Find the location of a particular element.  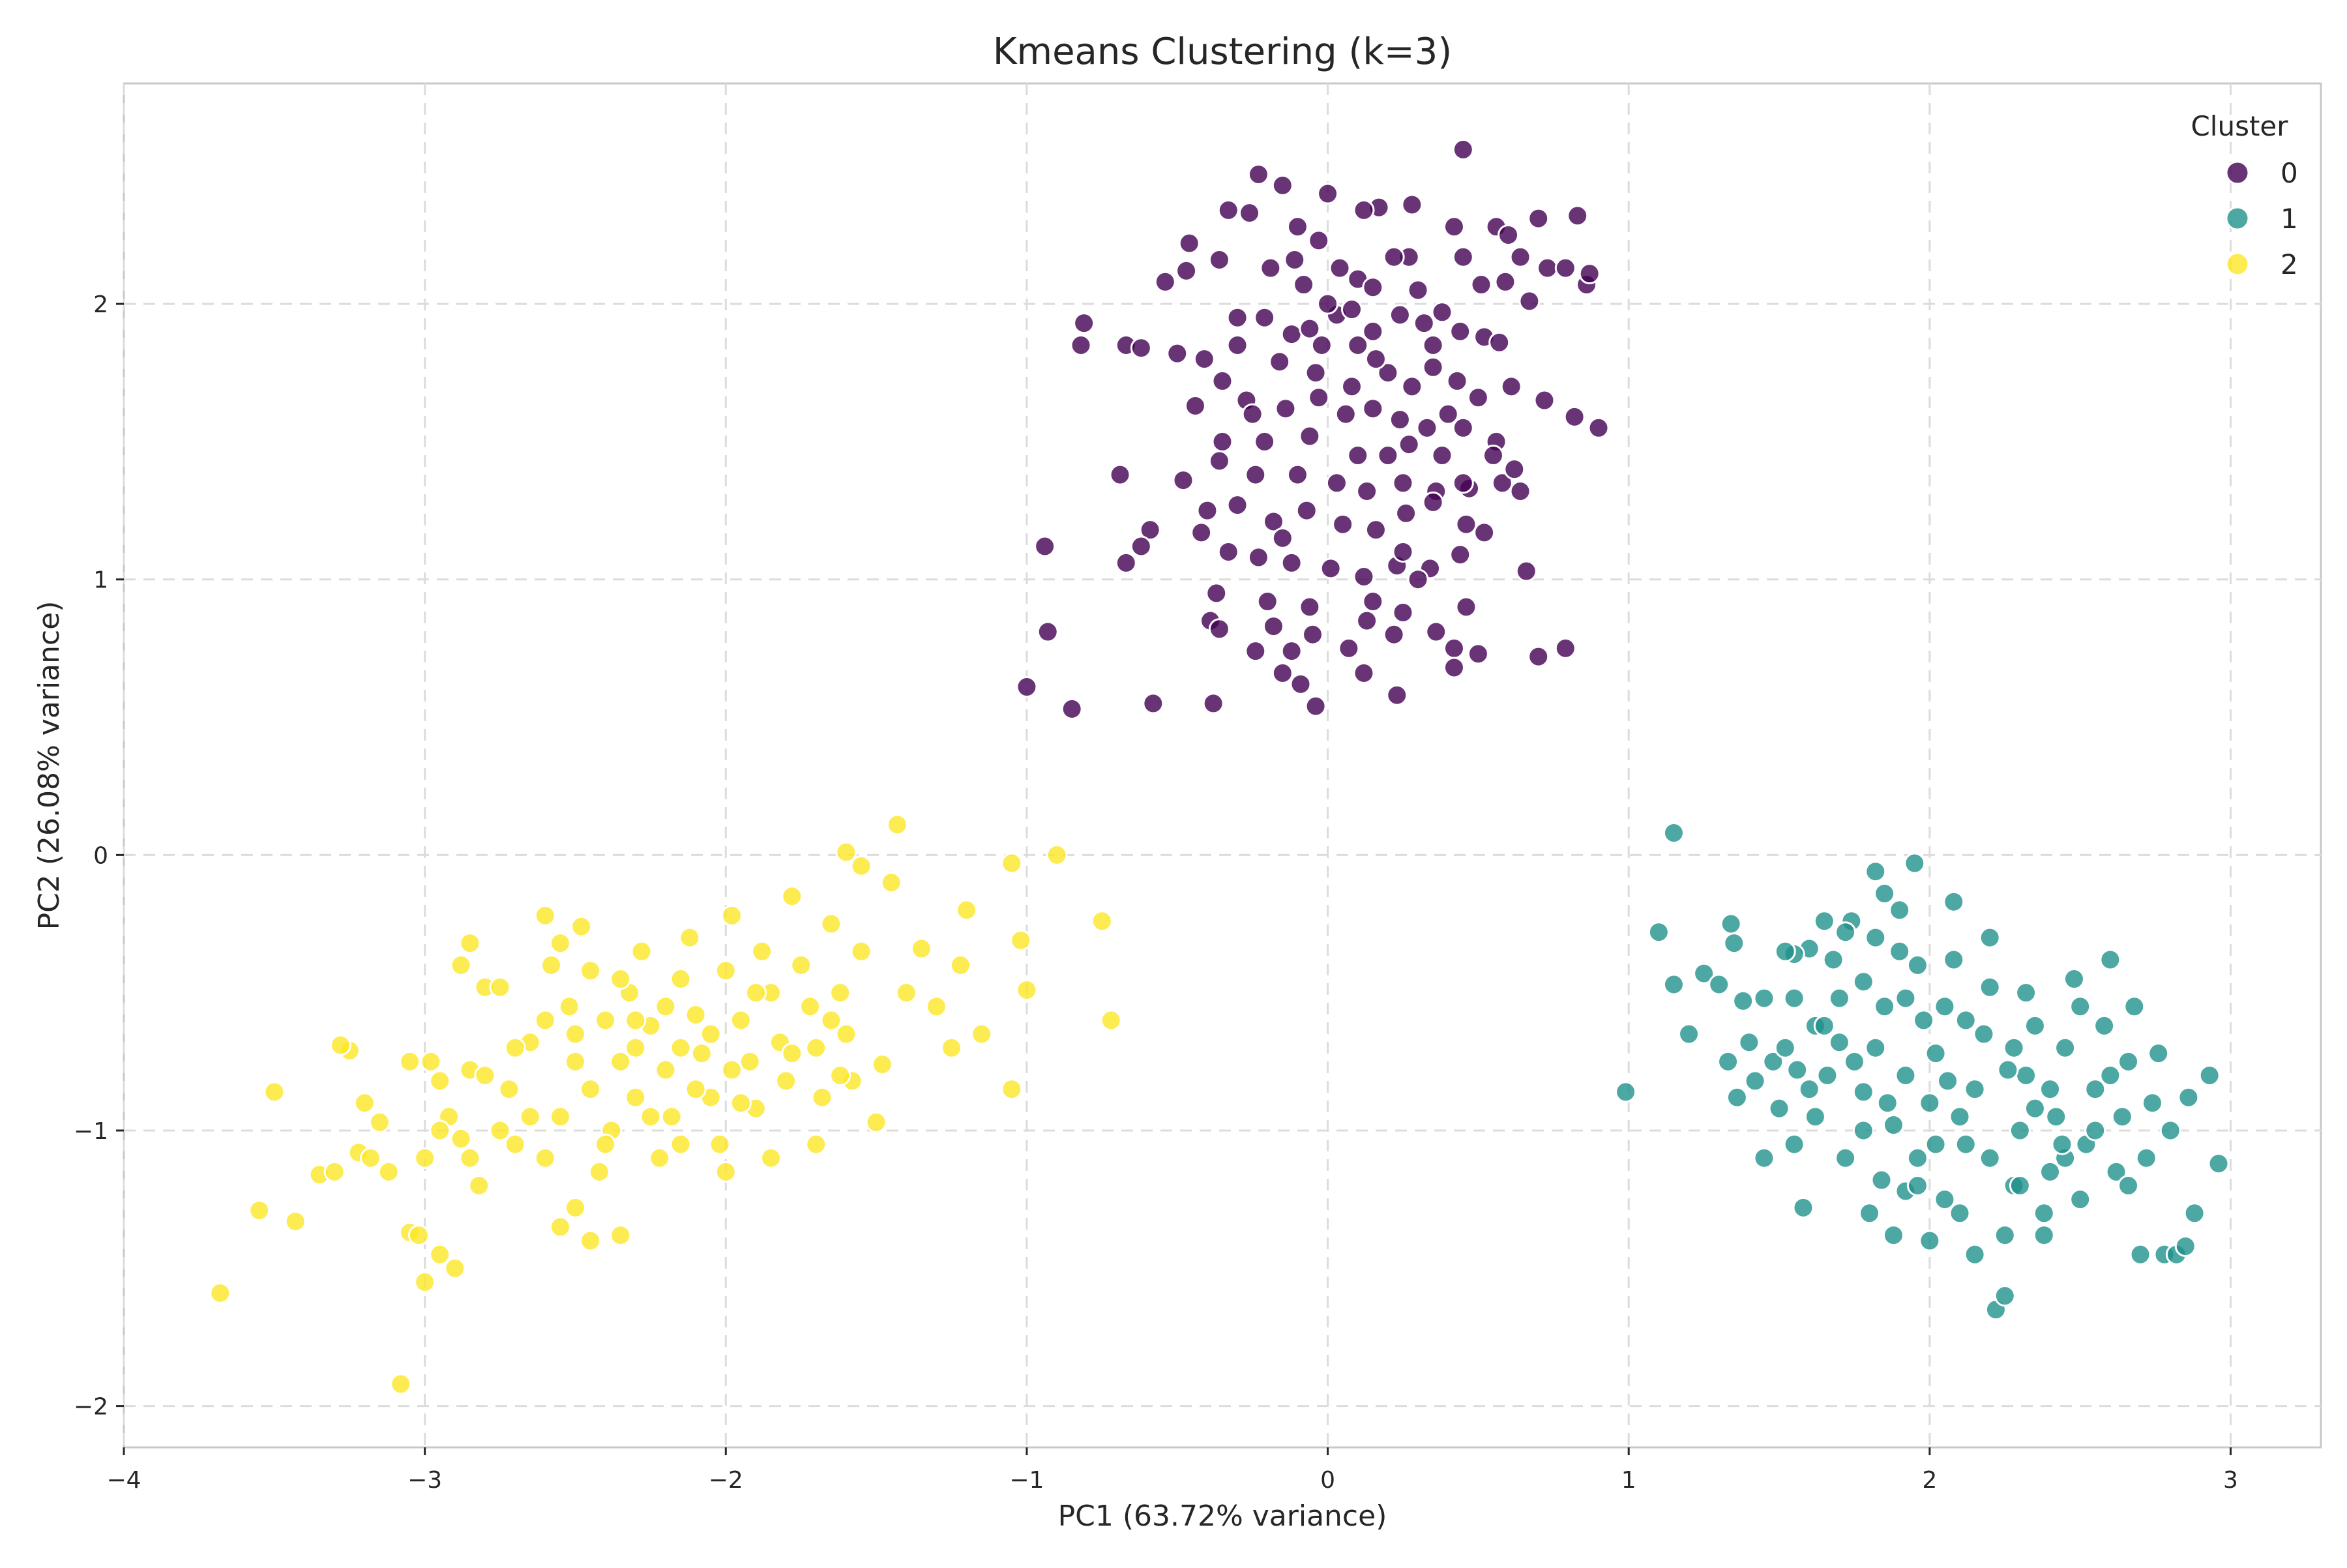

y-tick-label: 2 is located at coordinates (101, 304).